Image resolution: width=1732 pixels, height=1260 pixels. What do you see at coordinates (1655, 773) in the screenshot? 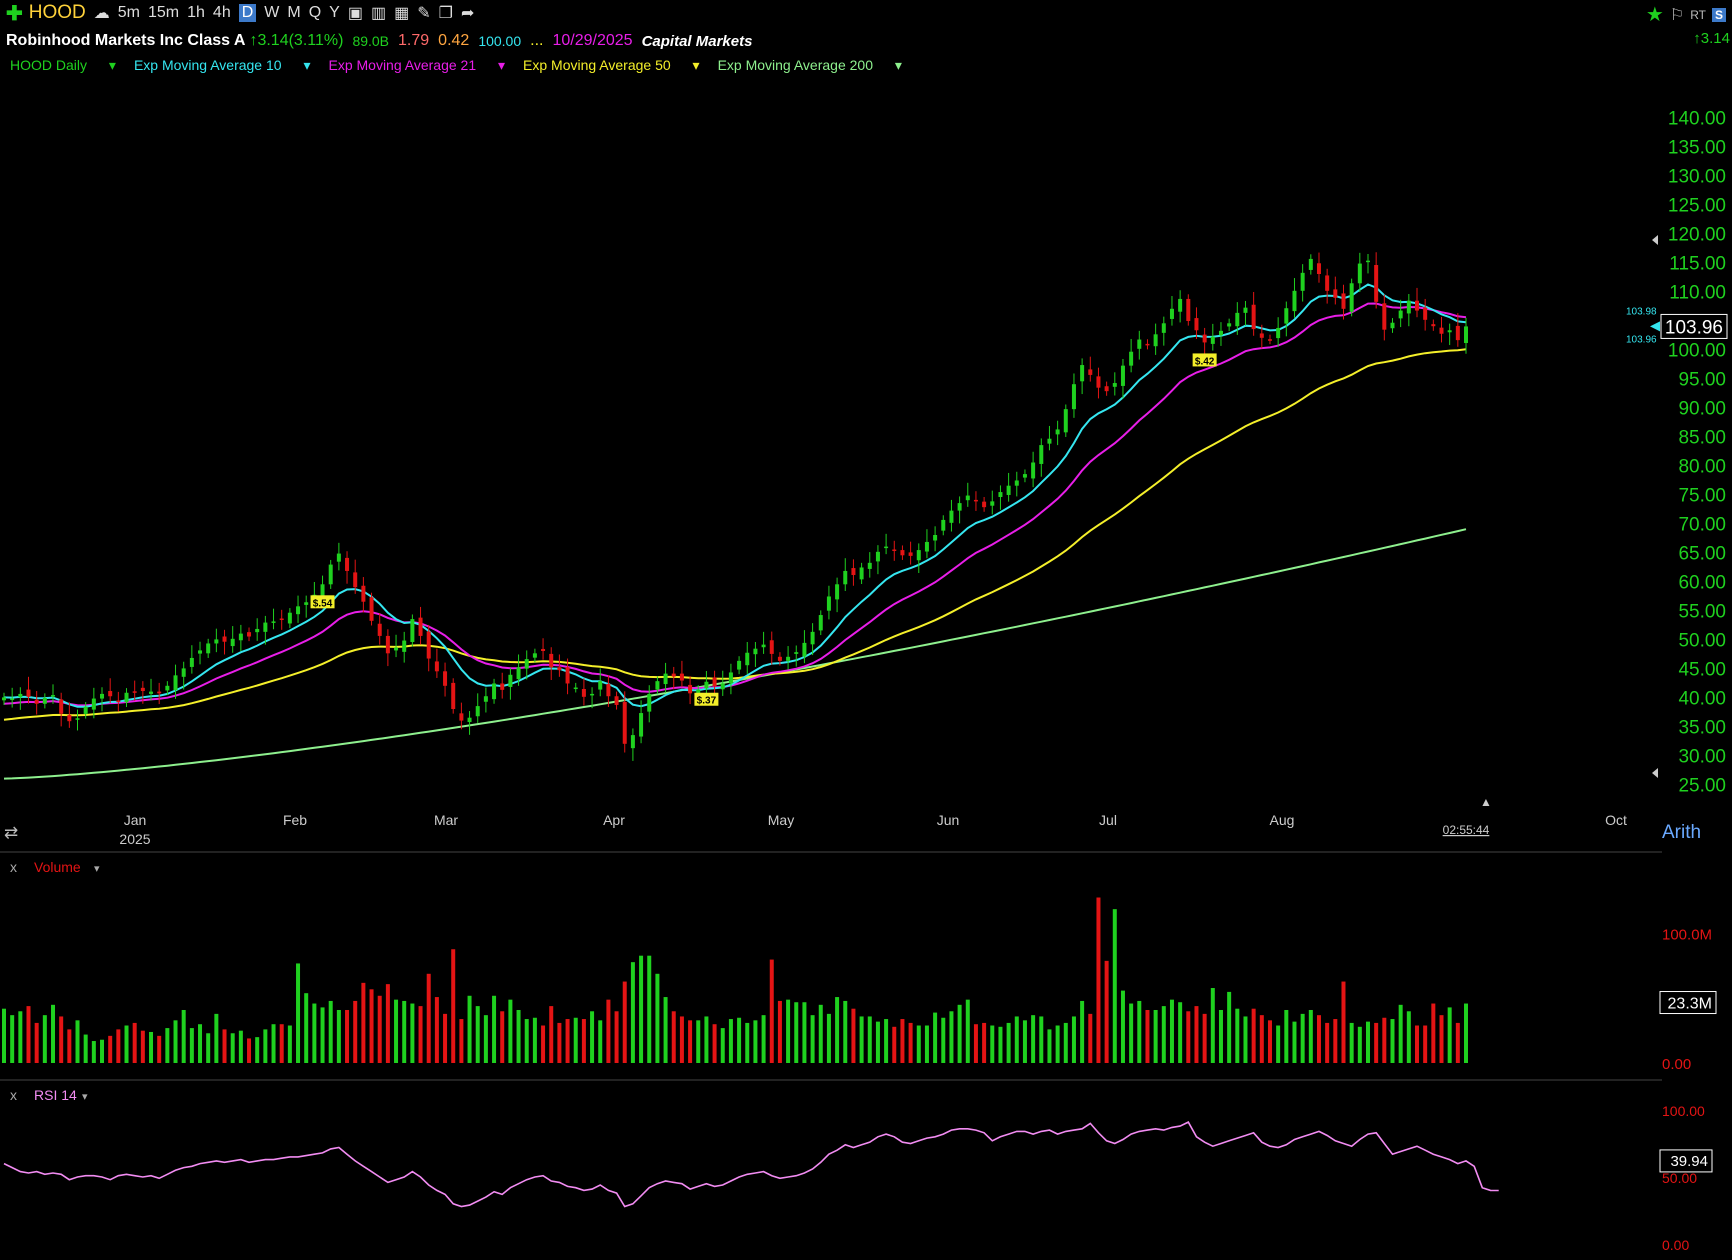
I see `scroll-down-icon` at bounding box center [1655, 773].